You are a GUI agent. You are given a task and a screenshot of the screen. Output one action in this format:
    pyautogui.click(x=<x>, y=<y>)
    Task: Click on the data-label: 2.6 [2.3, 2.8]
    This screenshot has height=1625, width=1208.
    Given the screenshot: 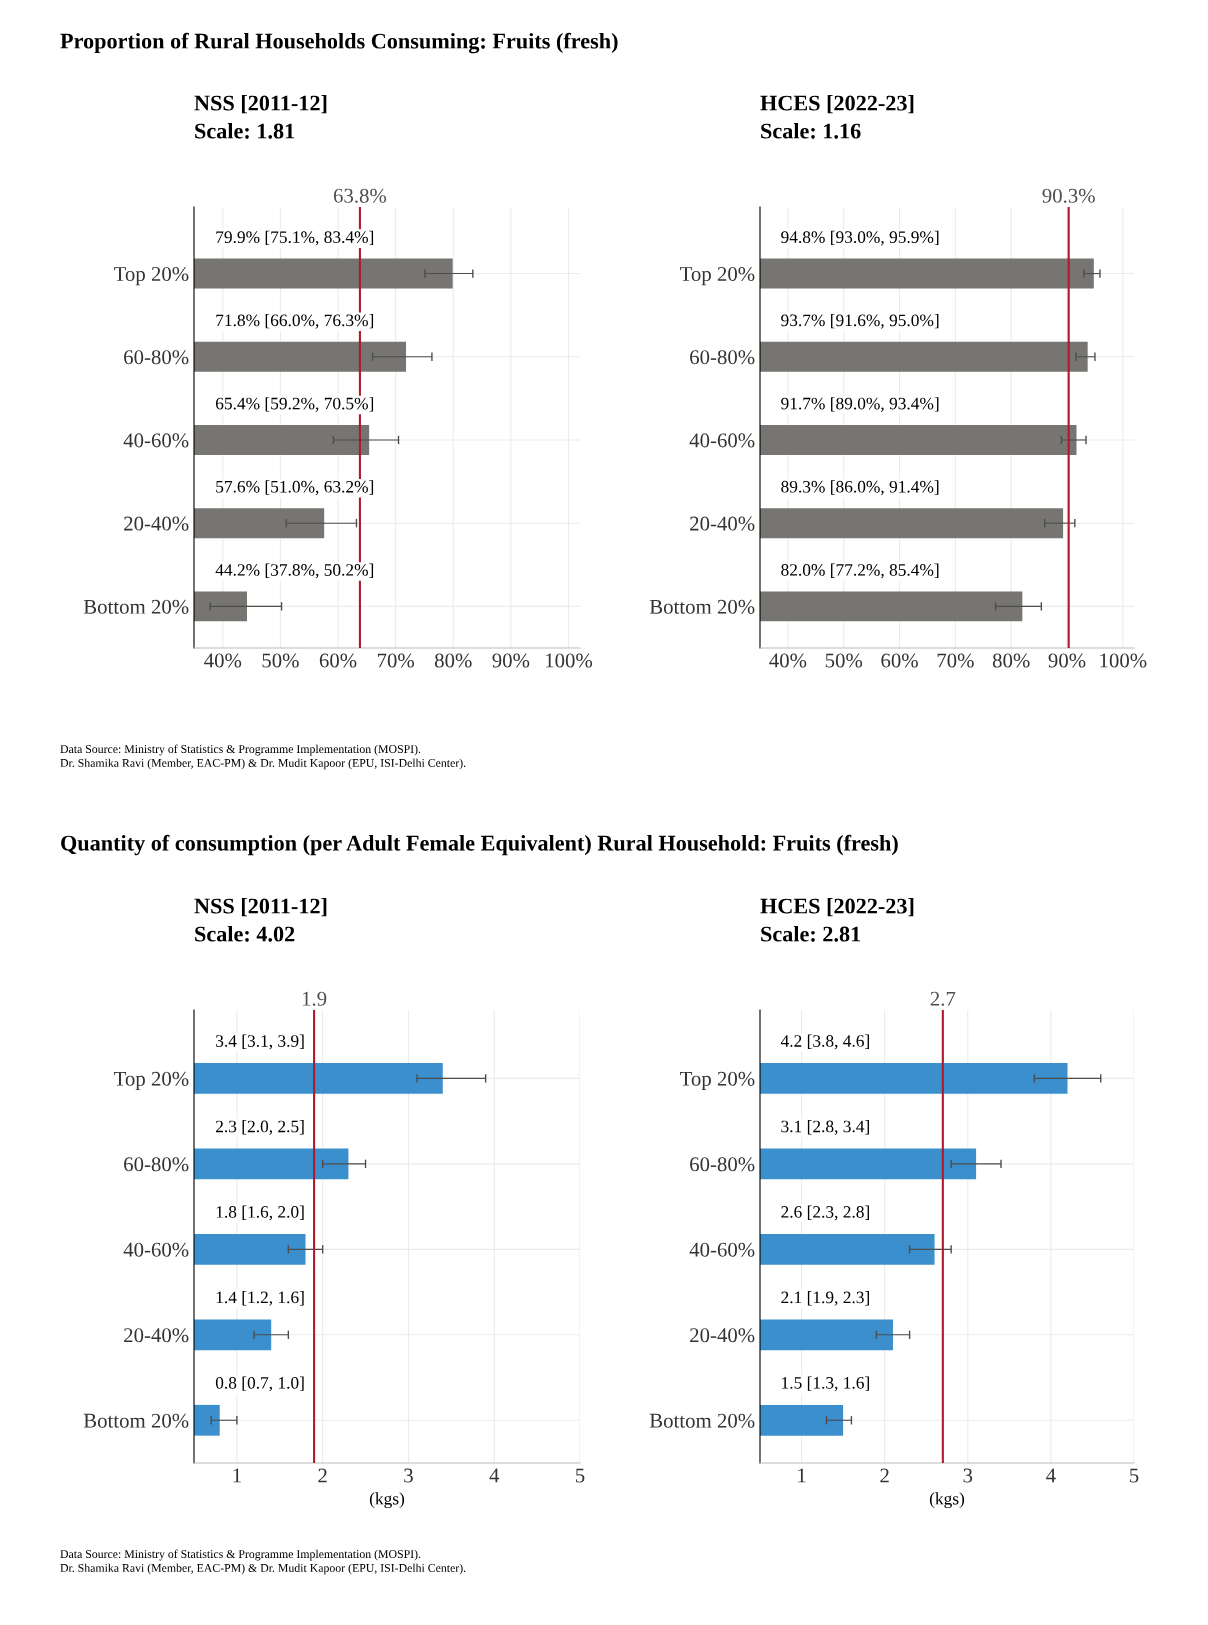 What is the action you would take?
    pyautogui.click(x=825, y=1213)
    